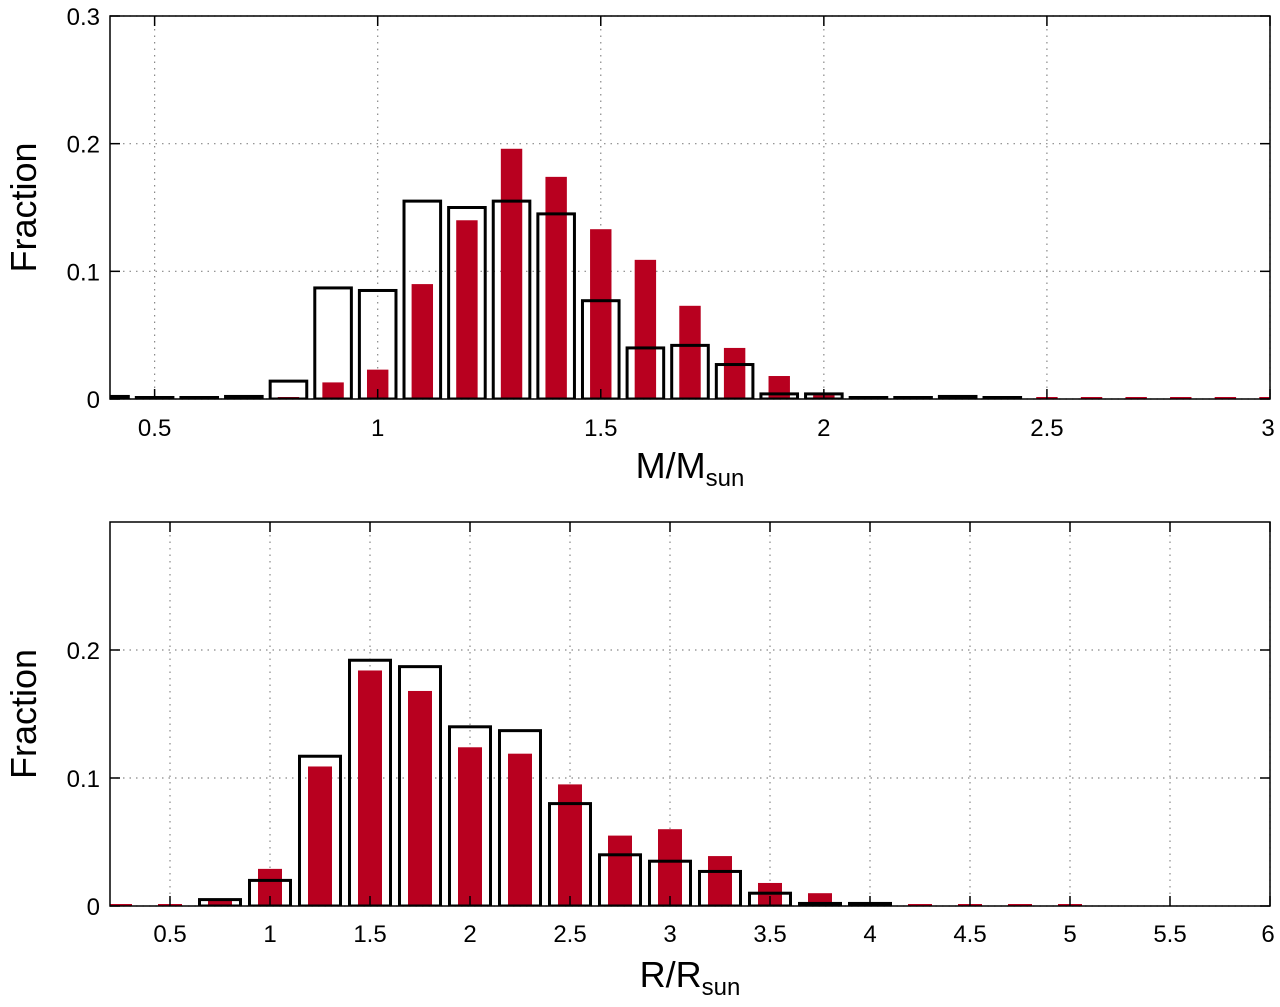 The width and height of the screenshot is (1280, 1007). What do you see at coordinates (869, 934) in the screenshot?
I see `x-tick-label: 4` at bounding box center [869, 934].